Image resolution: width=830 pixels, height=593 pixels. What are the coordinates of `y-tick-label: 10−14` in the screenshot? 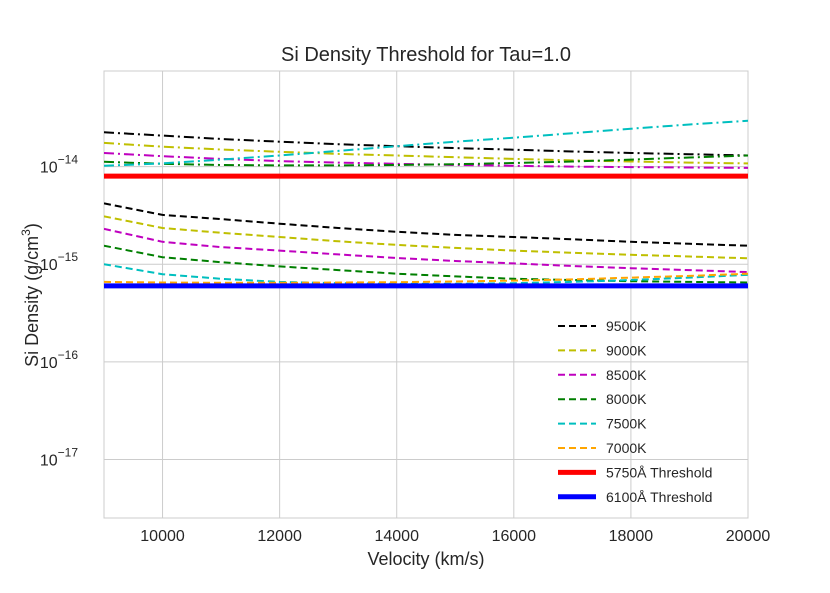 It's located at (59, 165).